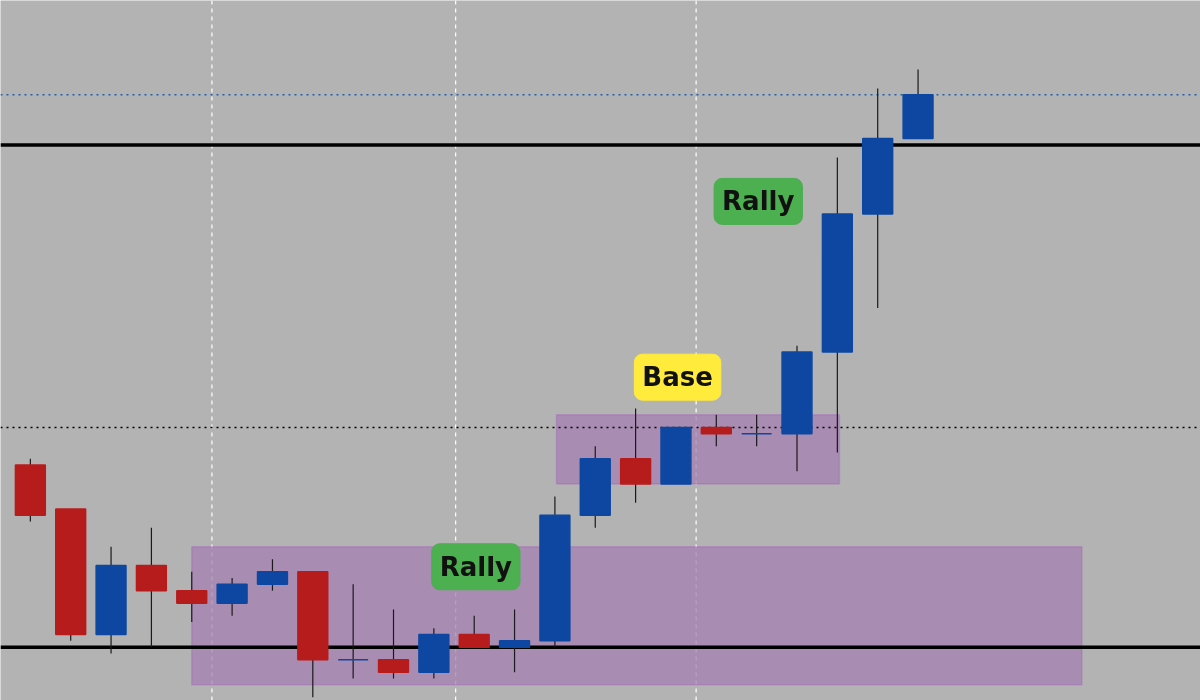 This screenshot has height=700, width=1200. Describe the element at coordinates (677, 377) in the screenshot. I see `annotation: Base` at that location.